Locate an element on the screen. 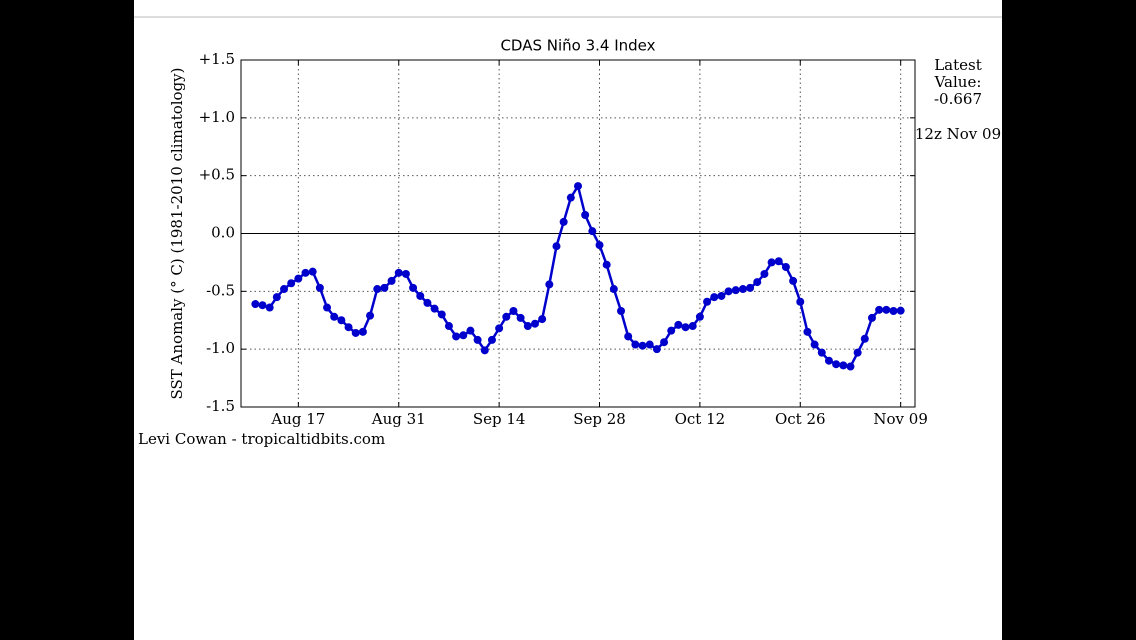 The image size is (1136, 640). credit: Levi Cowan - tropicaltidbits.com is located at coordinates (261, 439).